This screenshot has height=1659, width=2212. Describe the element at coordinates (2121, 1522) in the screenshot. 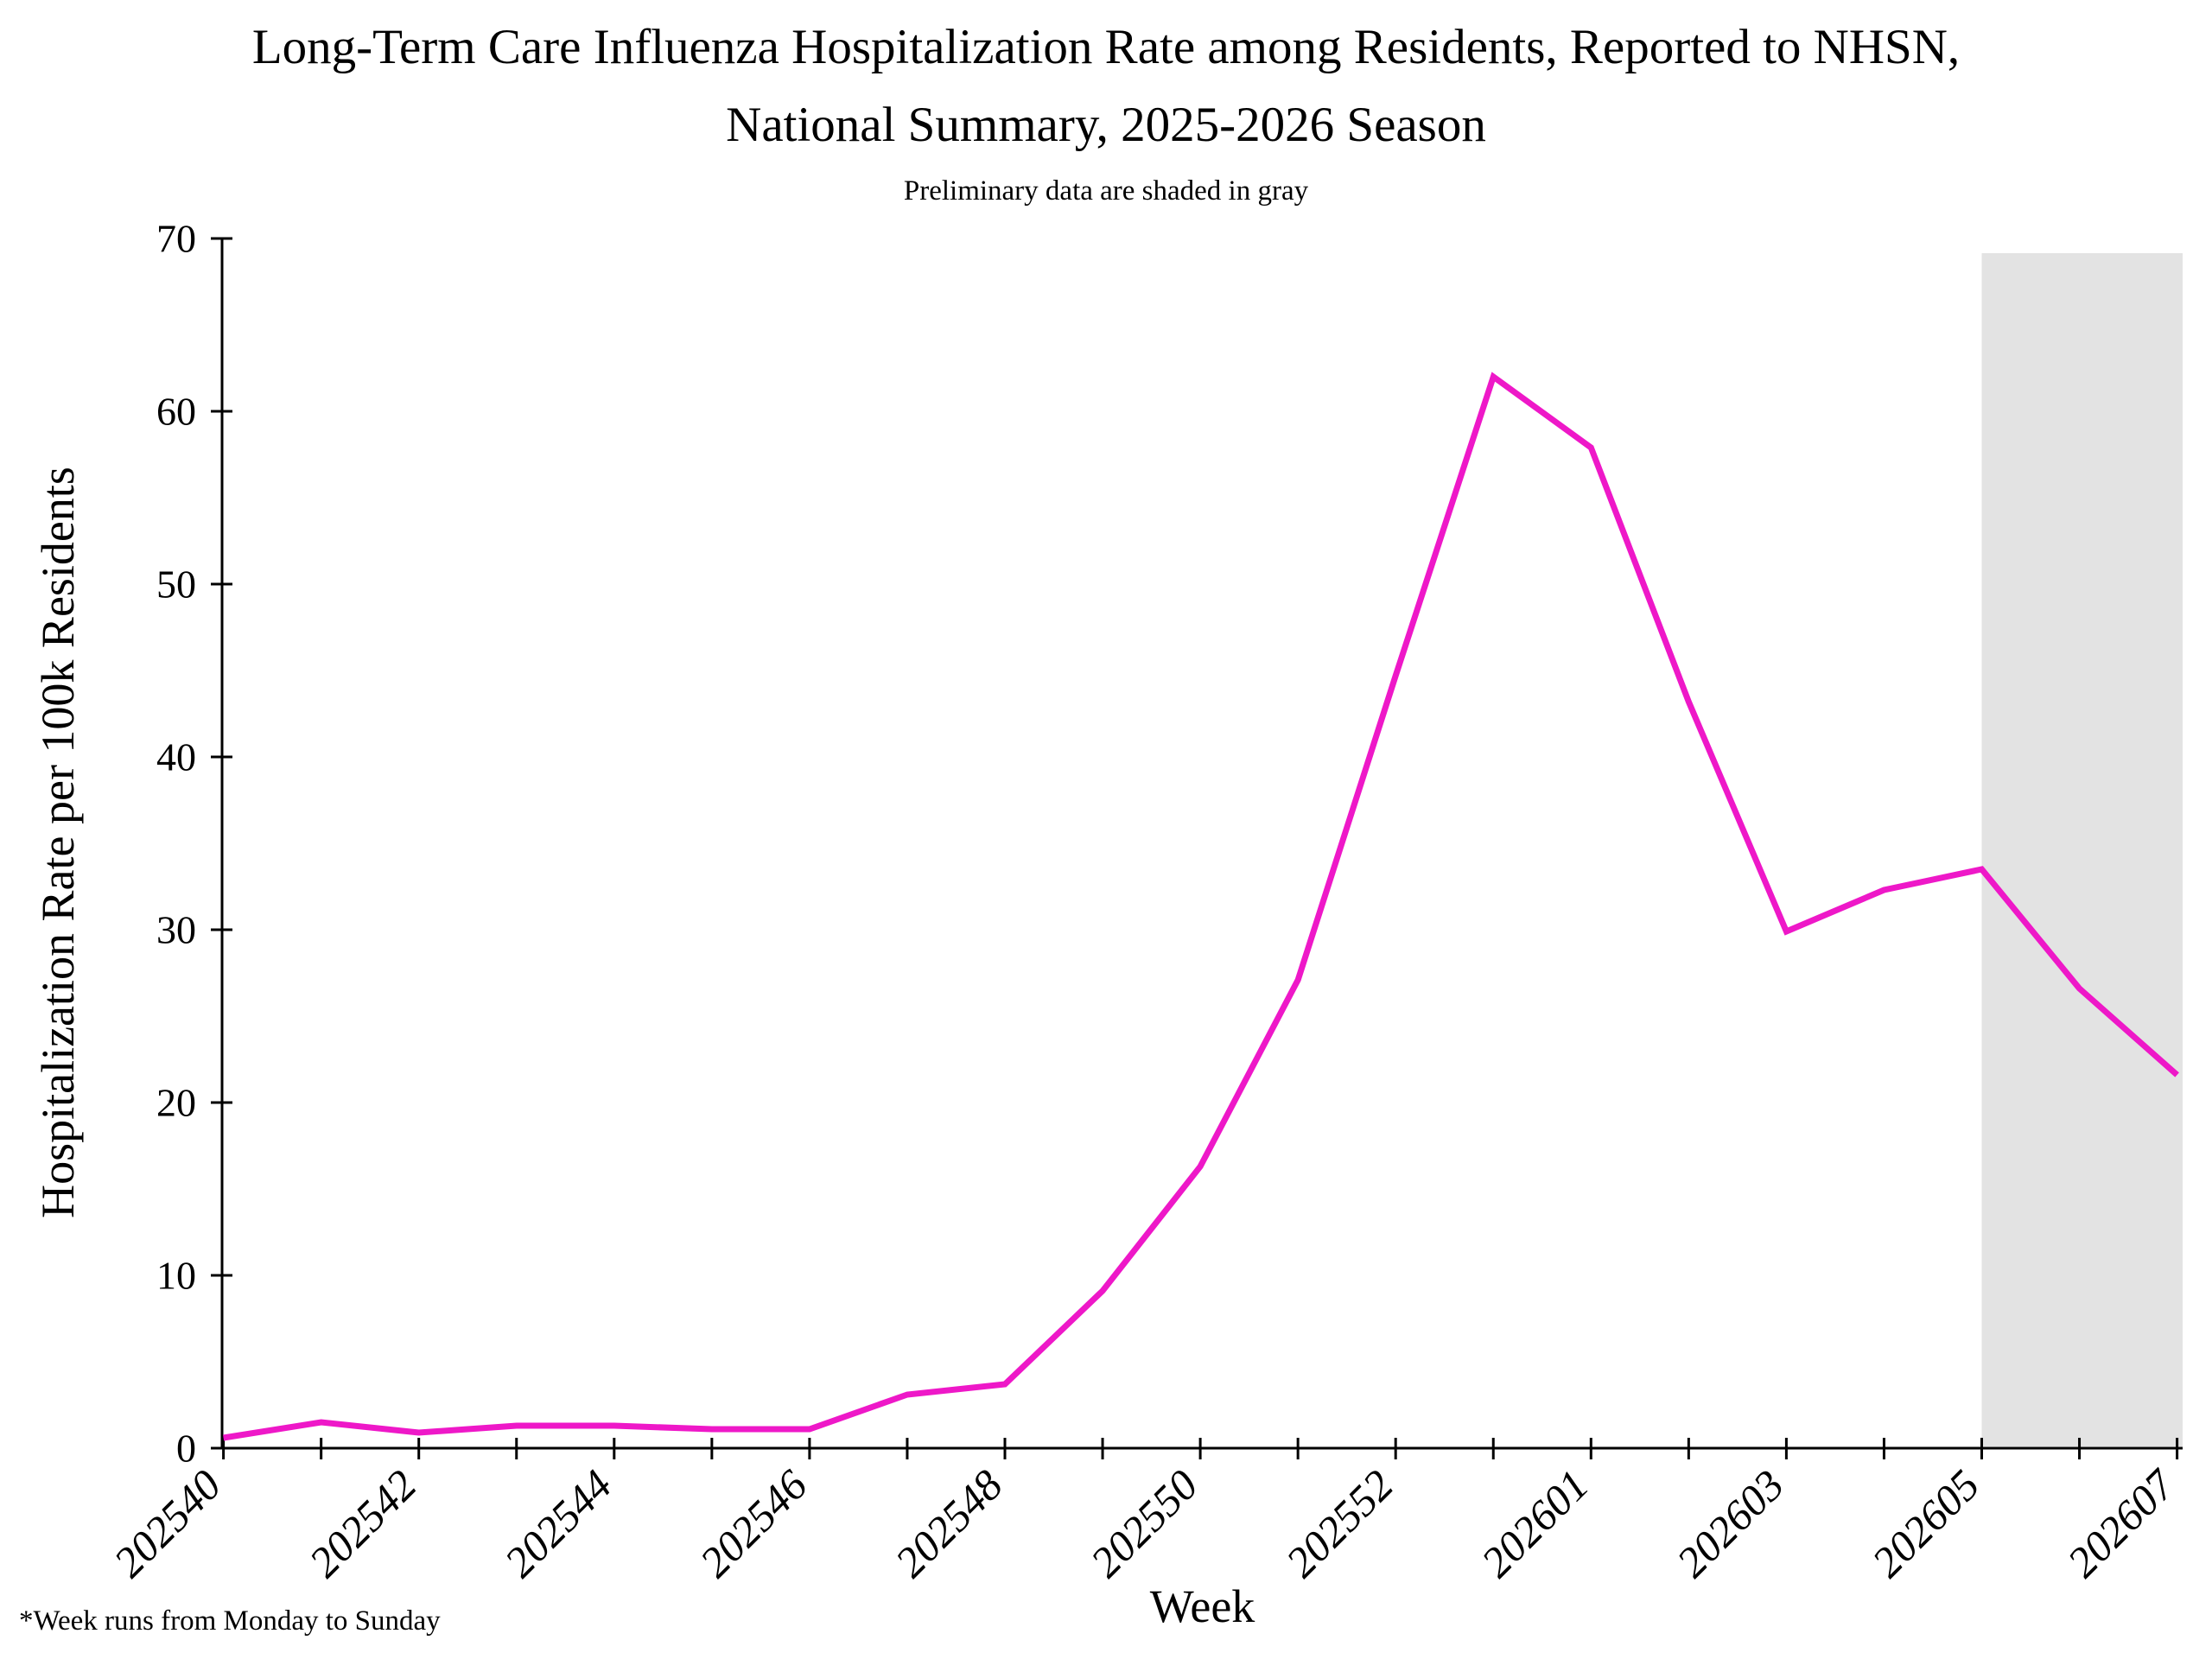

I see `x-tick-label: 202607` at that location.